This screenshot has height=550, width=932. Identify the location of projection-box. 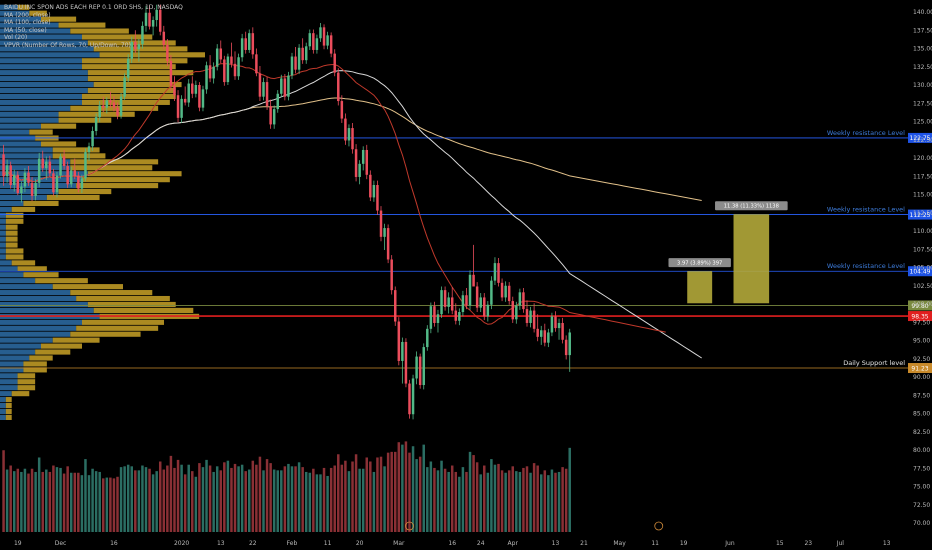
(751, 259).